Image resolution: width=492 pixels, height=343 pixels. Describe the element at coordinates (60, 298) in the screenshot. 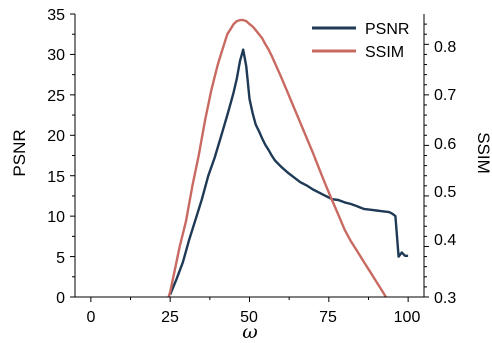

I see `y-tick-label: 0` at that location.